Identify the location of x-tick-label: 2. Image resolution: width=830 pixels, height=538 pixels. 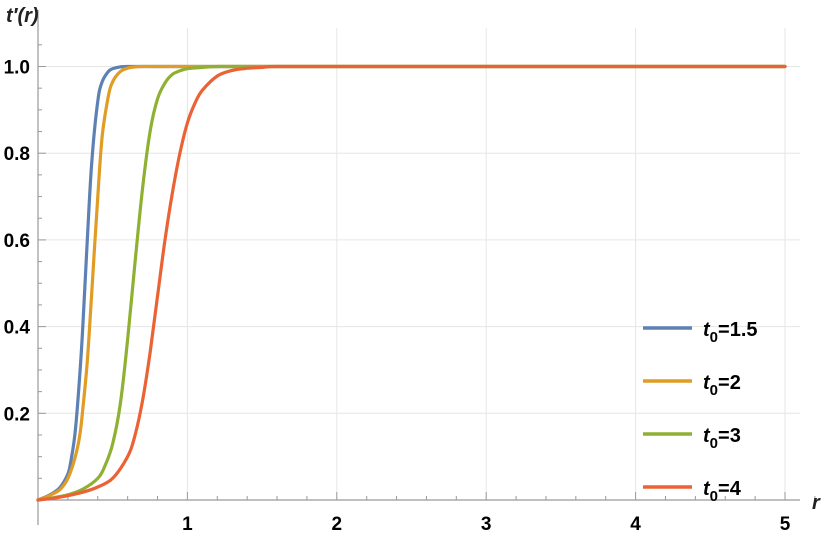
(337, 524).